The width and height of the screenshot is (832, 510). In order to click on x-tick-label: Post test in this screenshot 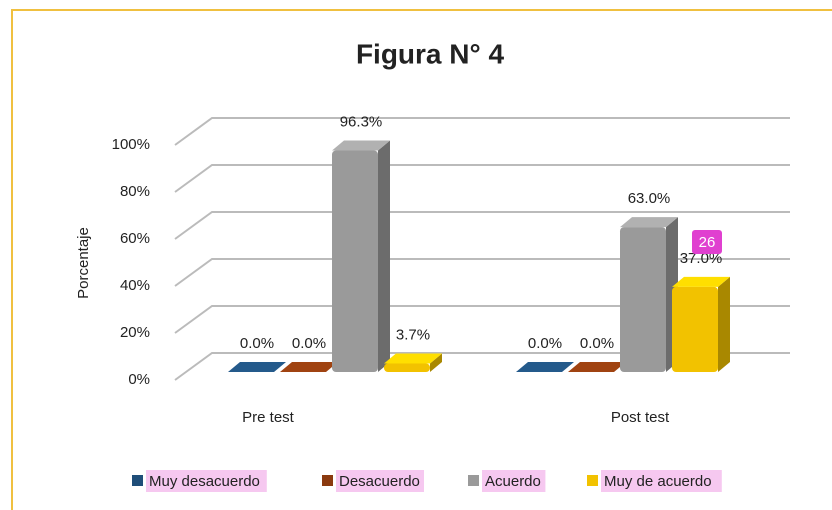, I will do `click(640, 417)`.